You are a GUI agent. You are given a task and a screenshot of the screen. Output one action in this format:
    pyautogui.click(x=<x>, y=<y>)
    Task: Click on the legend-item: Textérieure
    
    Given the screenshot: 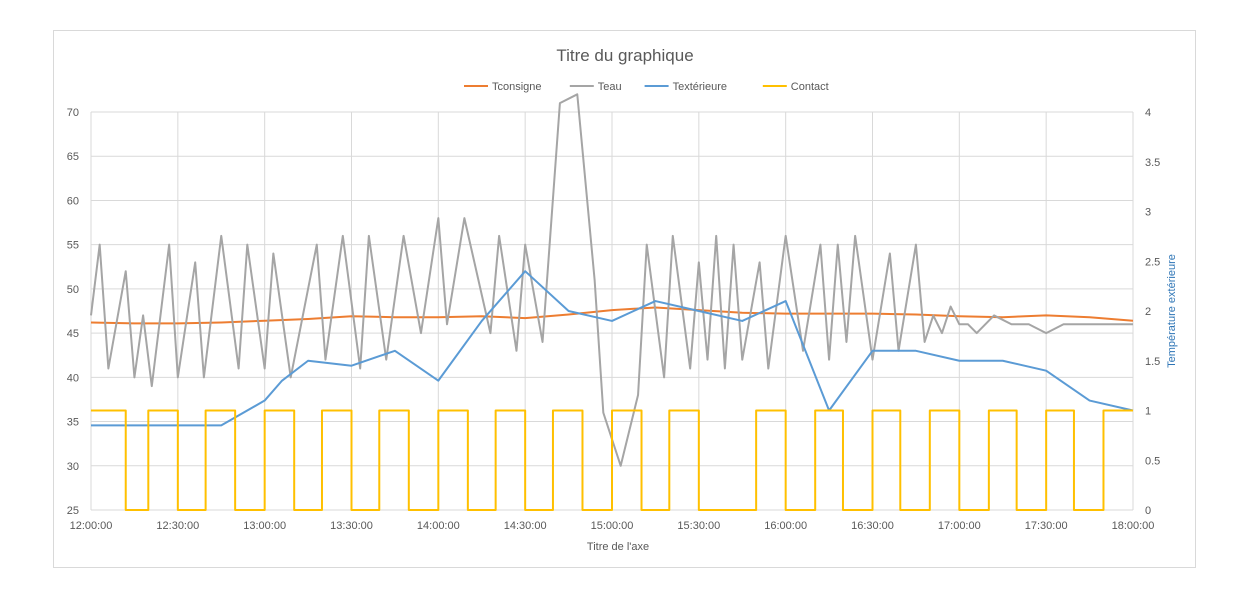 What is the action you would take?
    pyautogui.click(x=685, y=87)
    